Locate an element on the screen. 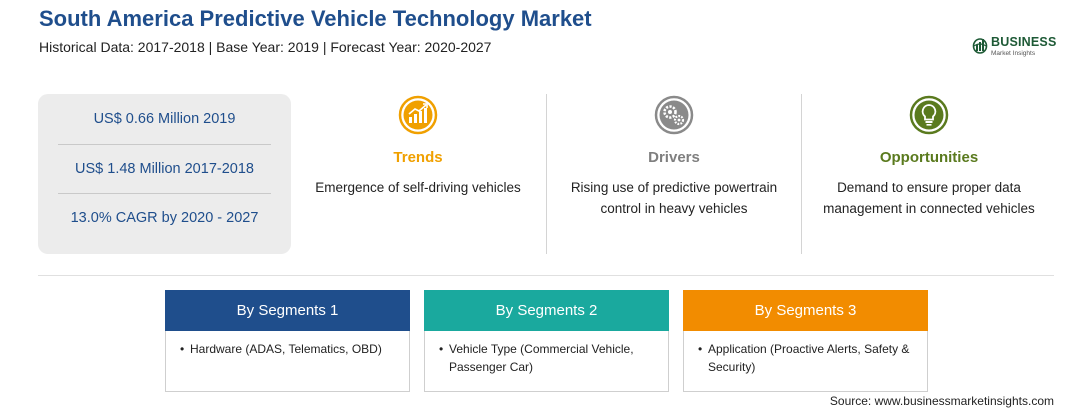 Image resolution: width=1092 pixels, height=411 pixels. segment-header-3: By Segments 3 is located at coordinates (805, 310).